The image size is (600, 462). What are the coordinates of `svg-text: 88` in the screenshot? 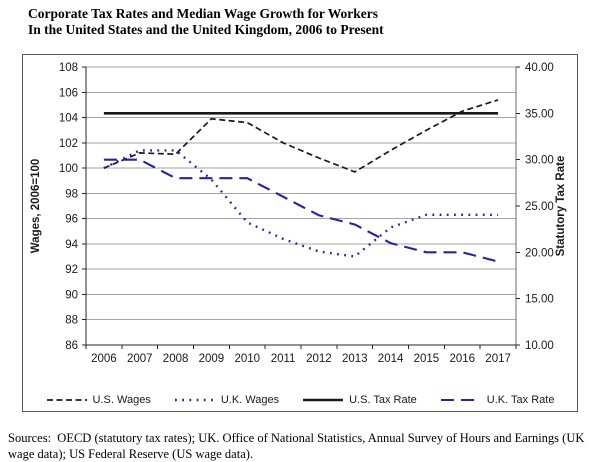 It's located at (71, 321).